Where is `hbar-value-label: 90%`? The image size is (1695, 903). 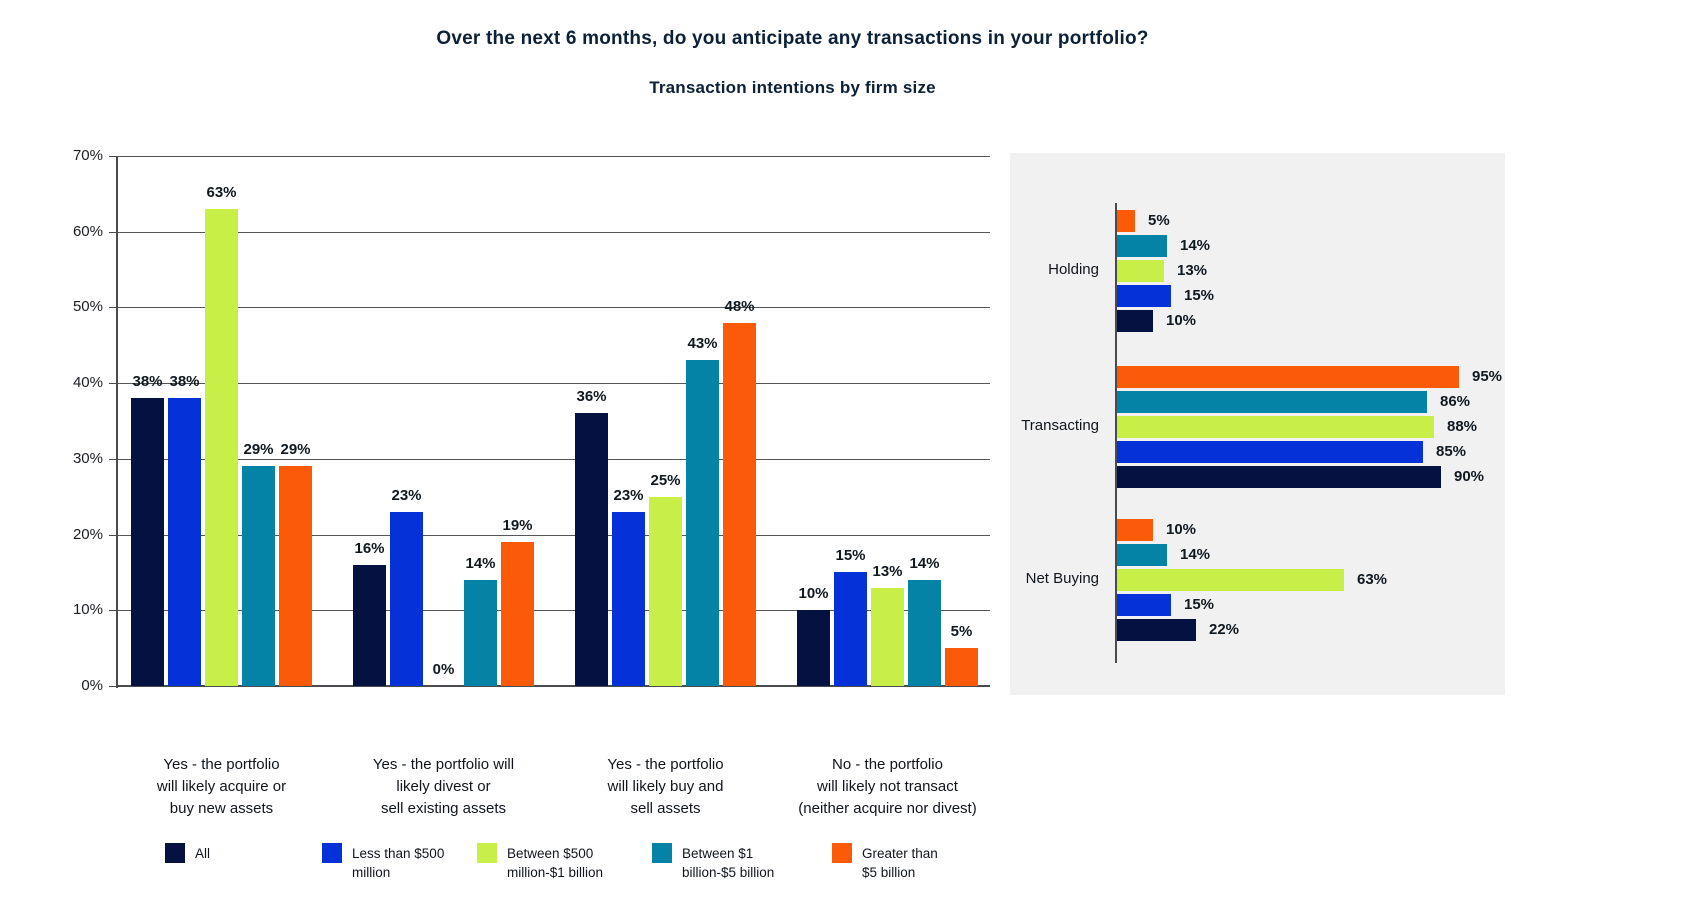 hbar-value-label: 90% is located at coordinates (1469, 476).